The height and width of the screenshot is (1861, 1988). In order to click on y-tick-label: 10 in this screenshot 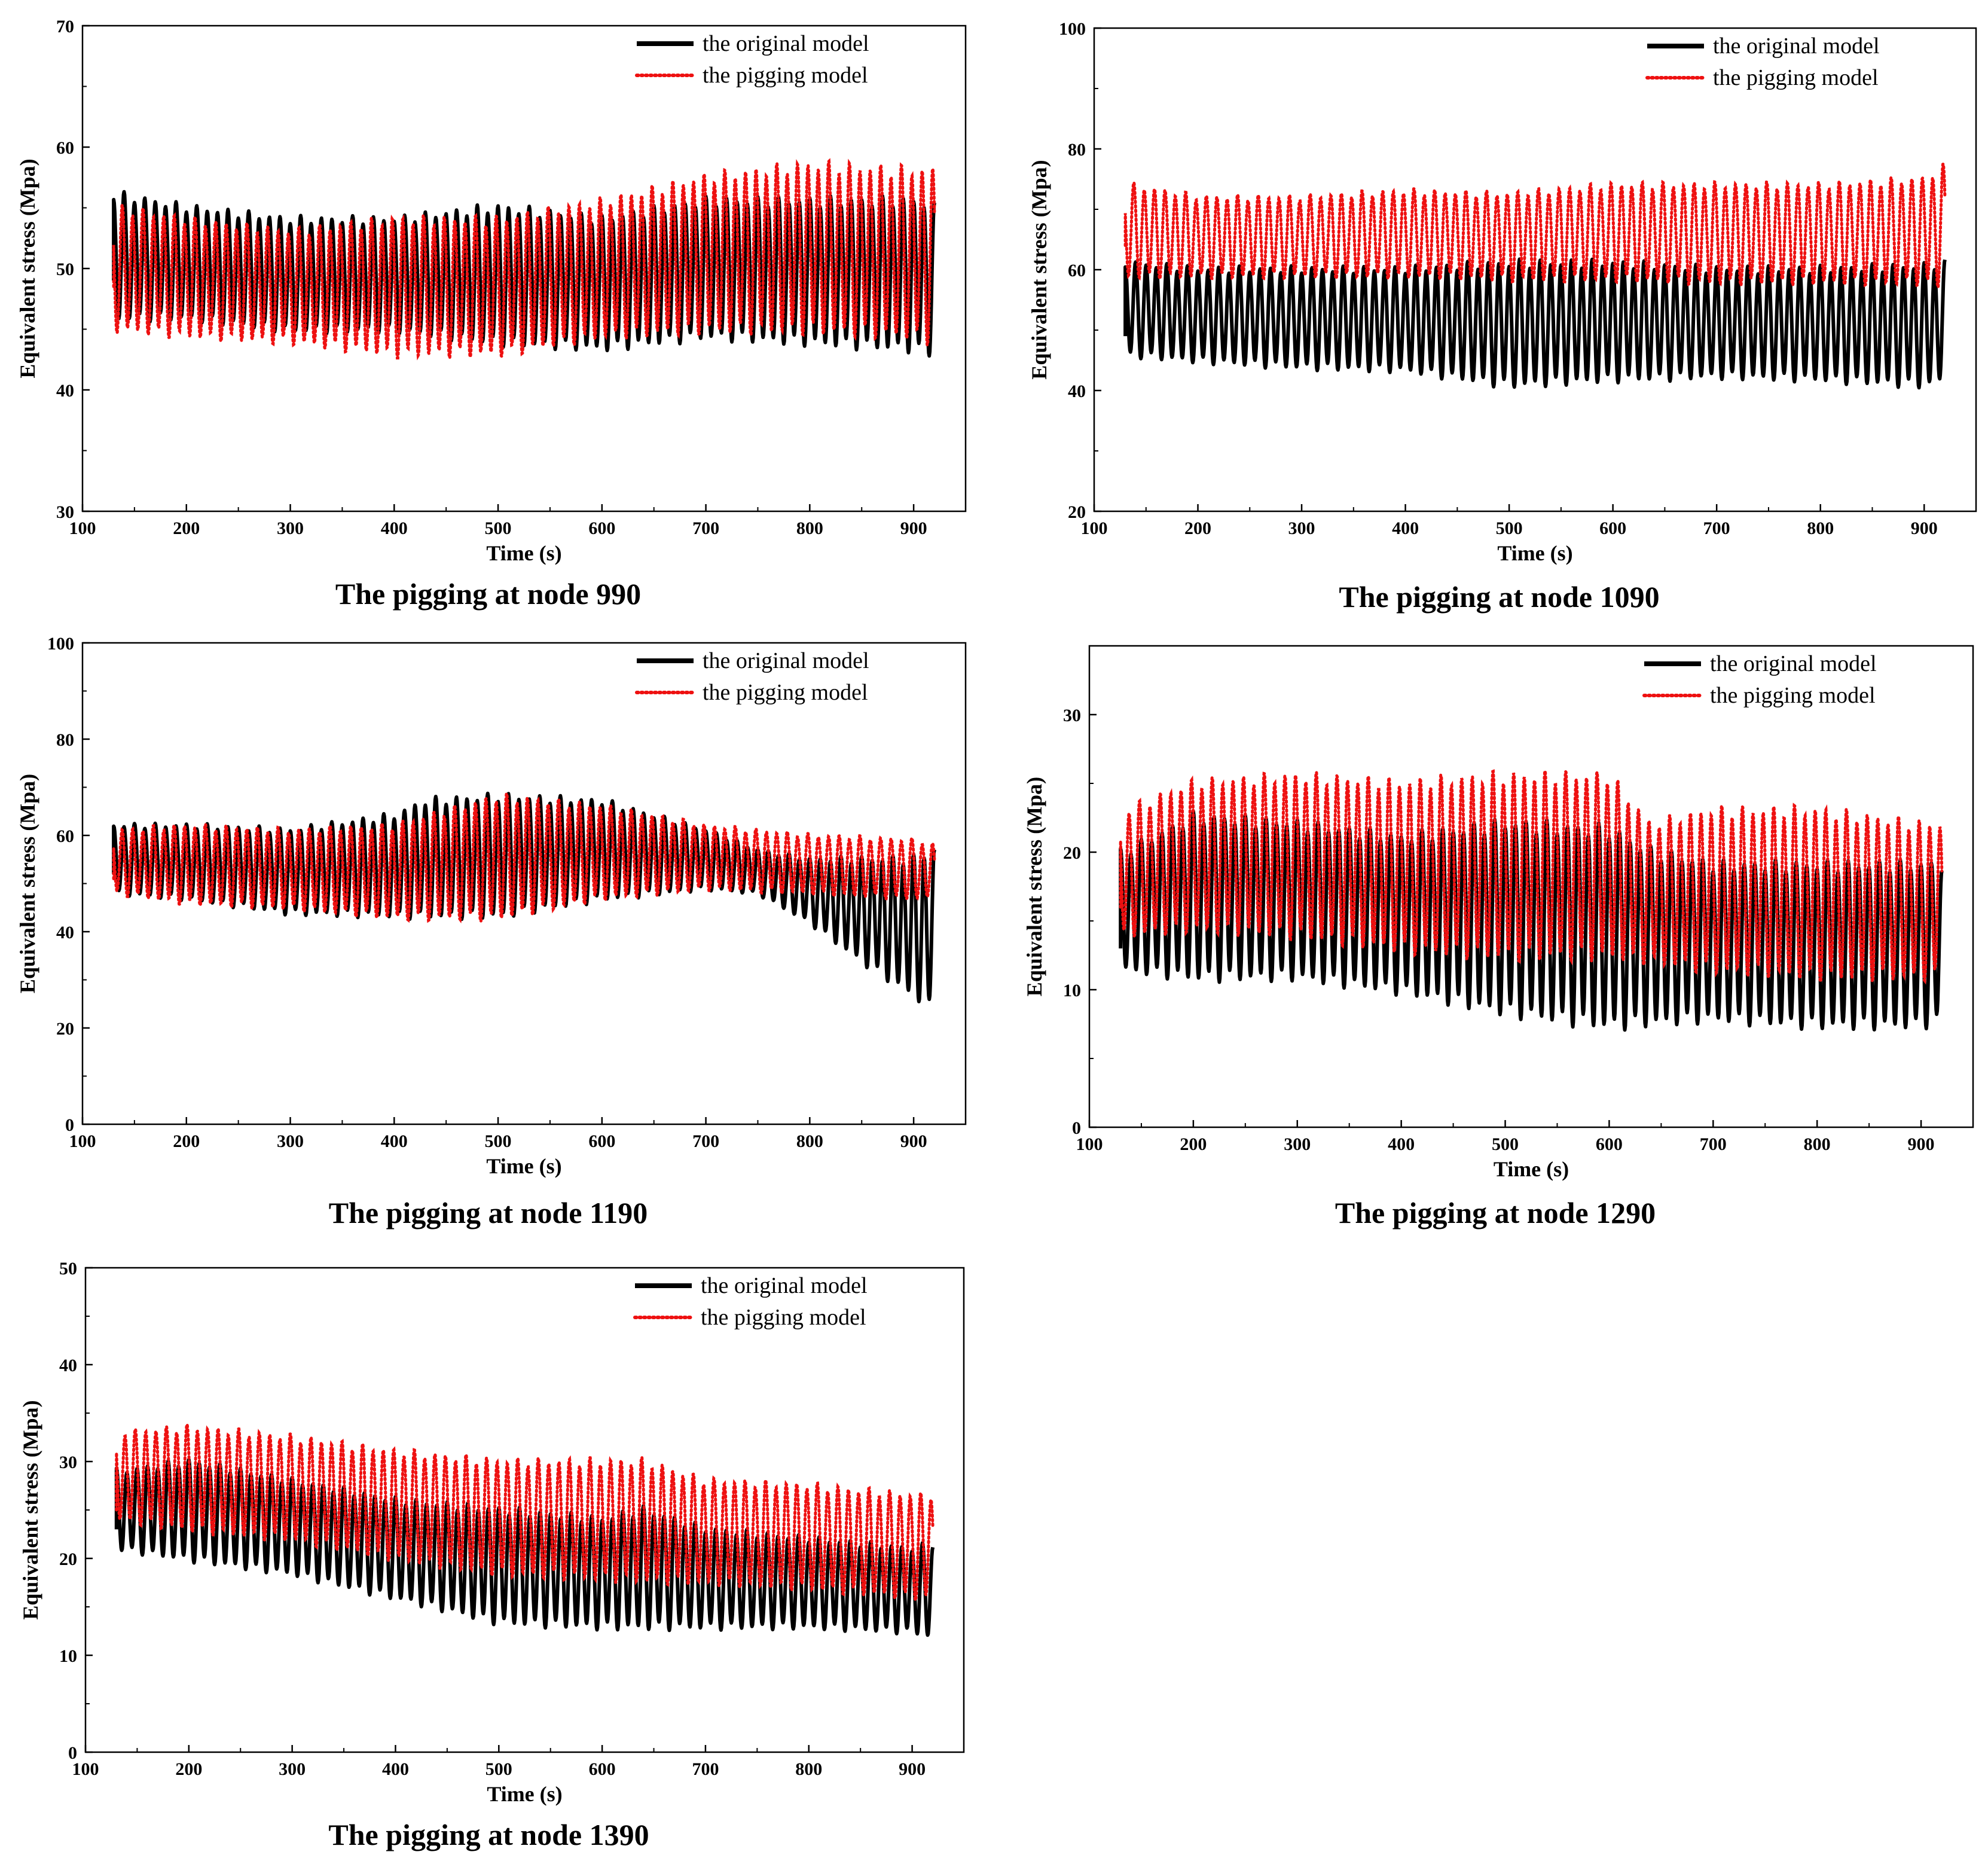, I will do `click(68, 1656)`.